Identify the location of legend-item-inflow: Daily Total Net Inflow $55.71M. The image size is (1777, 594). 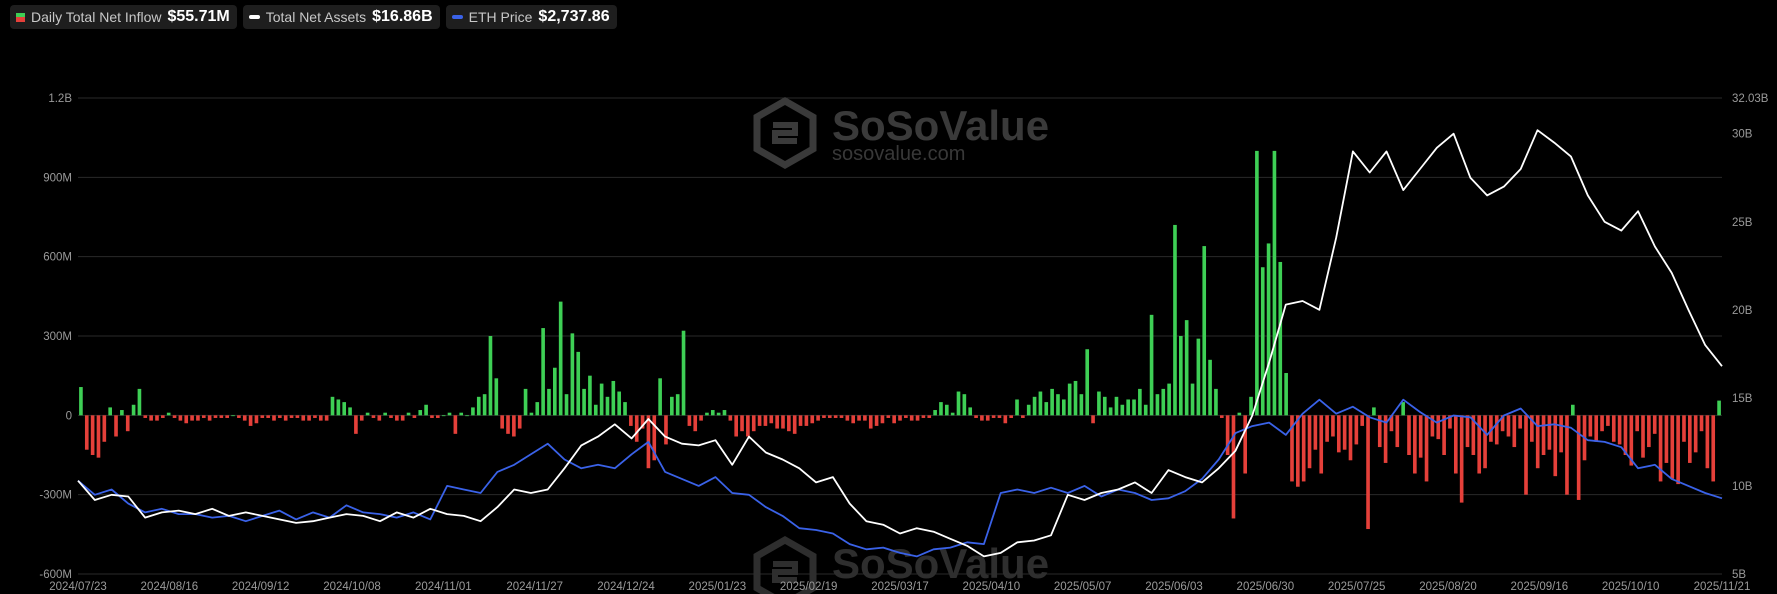
(123, 17).